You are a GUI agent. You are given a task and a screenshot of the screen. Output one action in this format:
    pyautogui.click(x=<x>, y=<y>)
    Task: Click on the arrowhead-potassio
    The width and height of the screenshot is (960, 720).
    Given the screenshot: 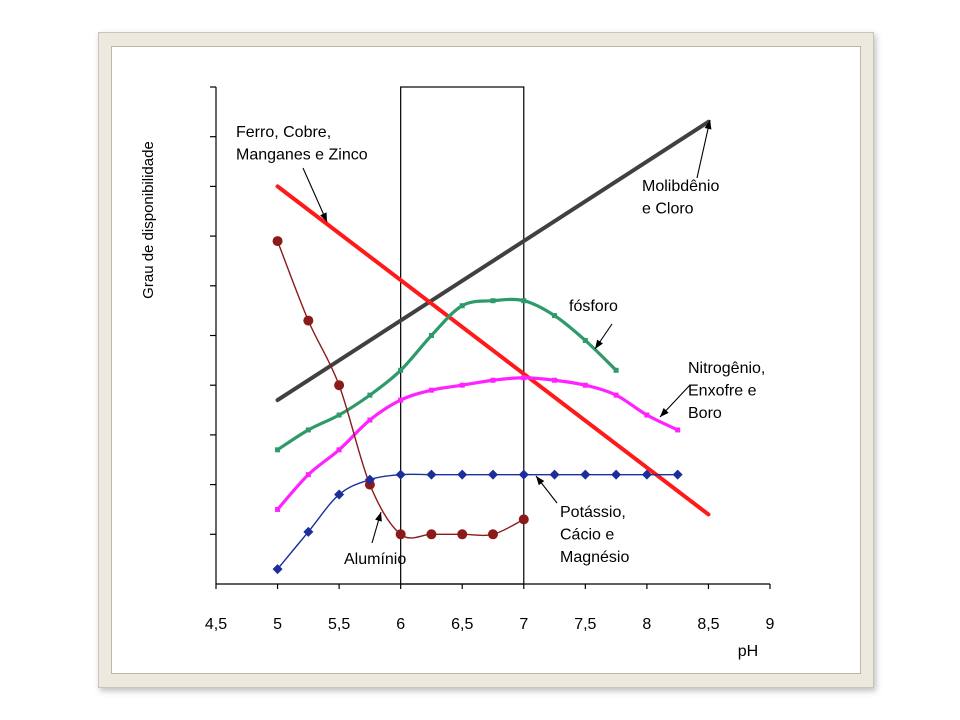 What is the action you would take?
    pyautogui.click(x=540, y=481)
    